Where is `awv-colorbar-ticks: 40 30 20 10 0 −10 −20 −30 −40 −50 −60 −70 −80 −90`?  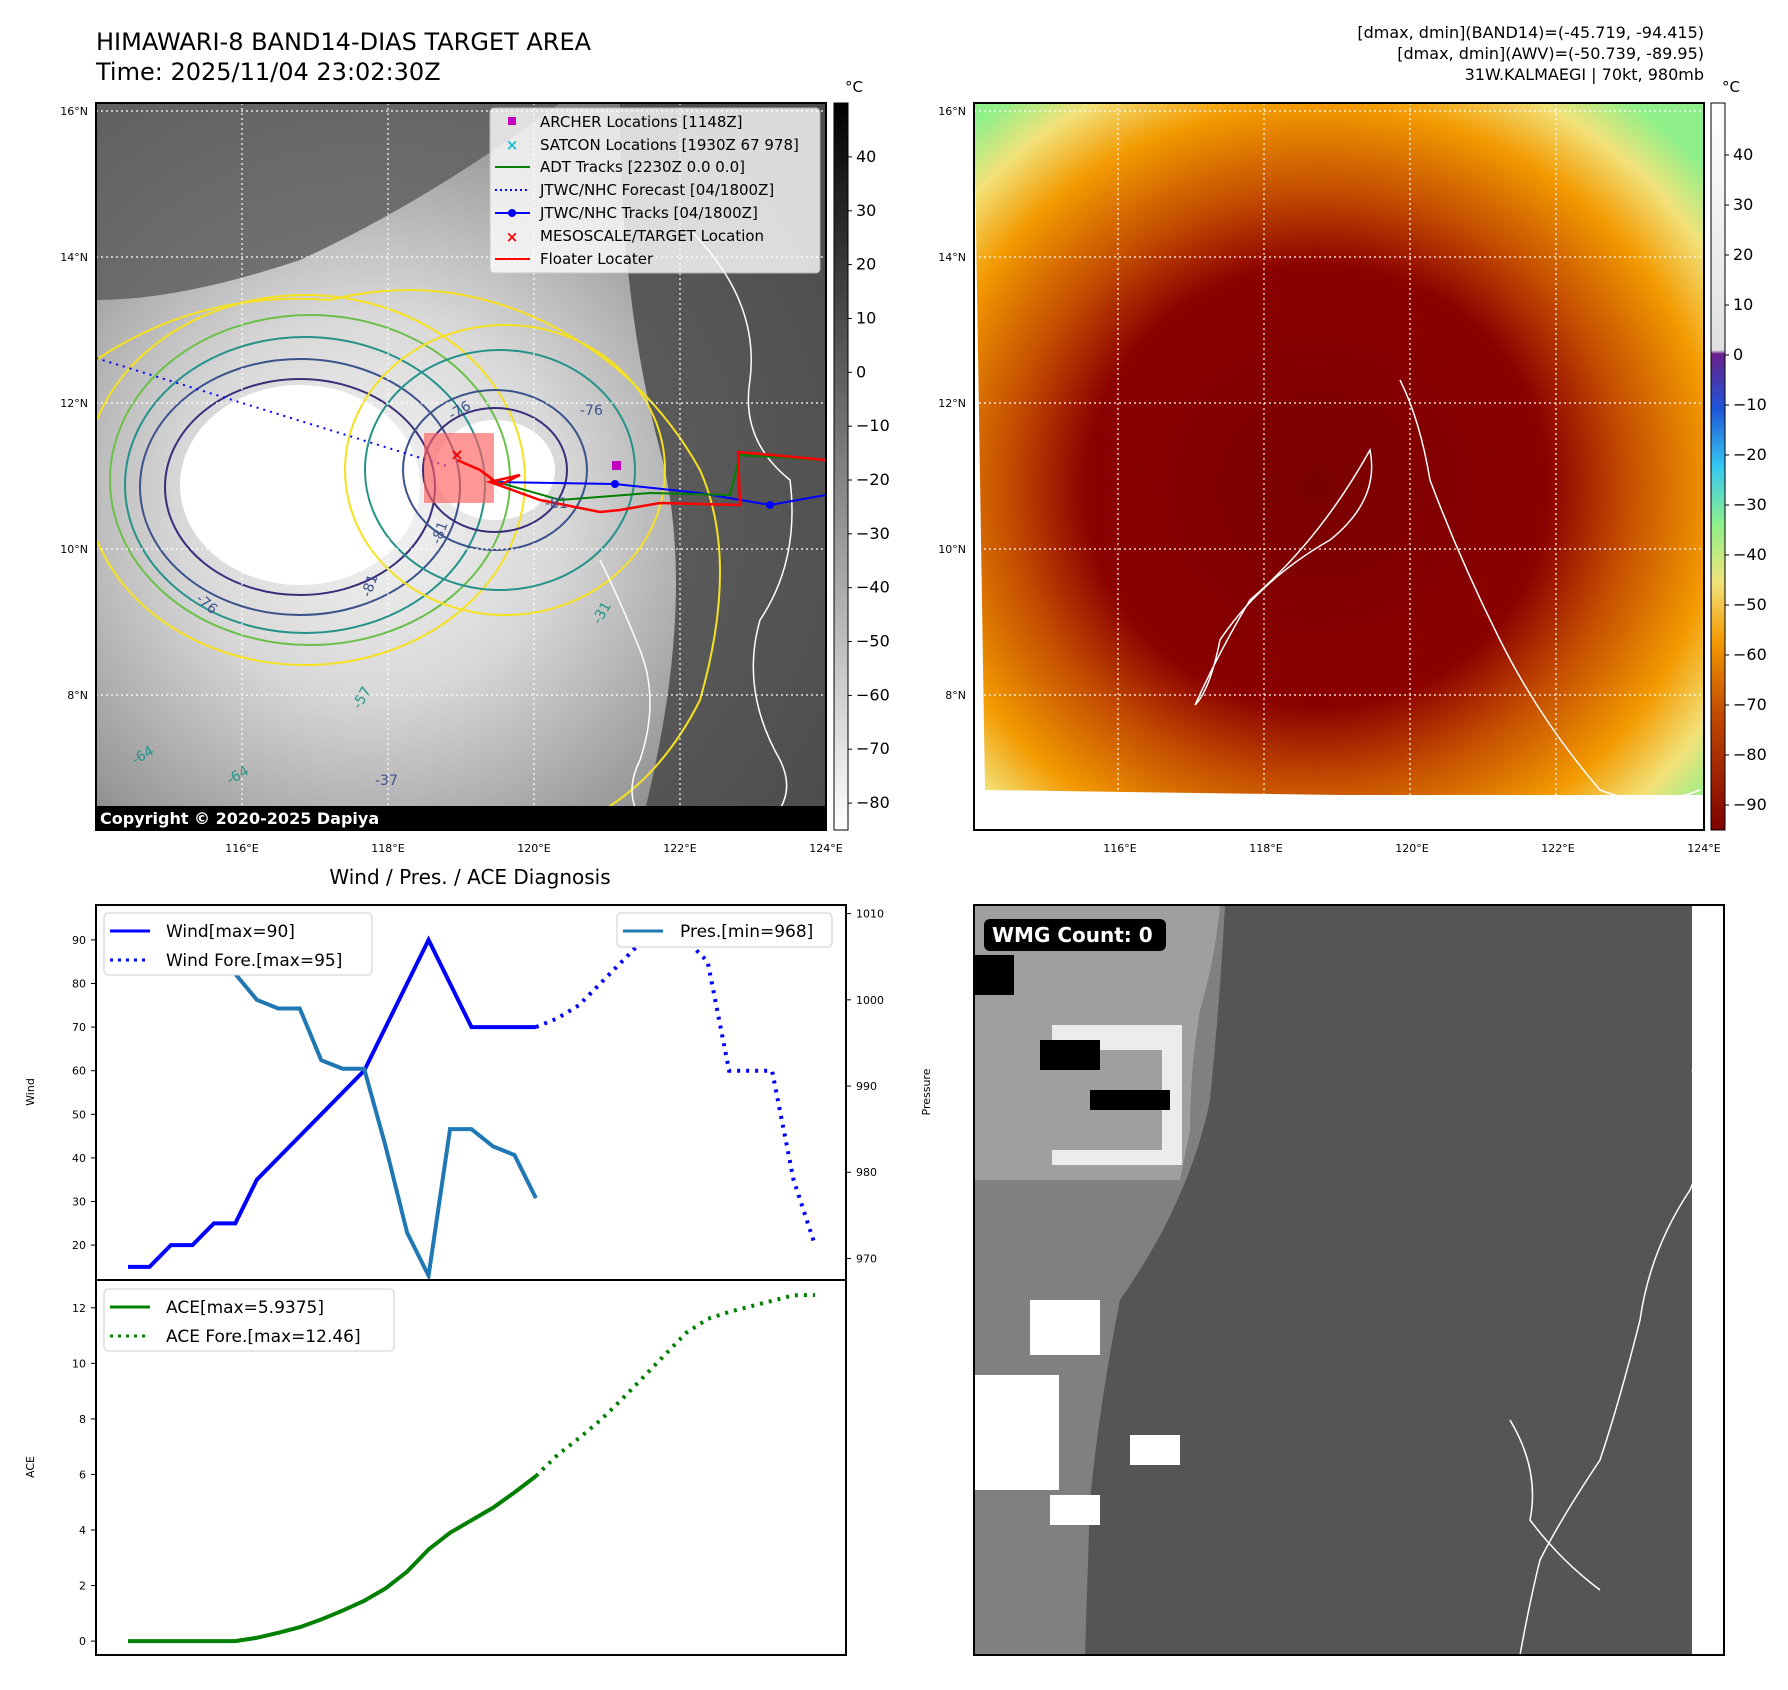 awv-colorbar-ticks: 40 30 20 10 0 −10 −20 −30 −40 −50 −60 −70 −80 −90 is located at coordinates (1746, 479).